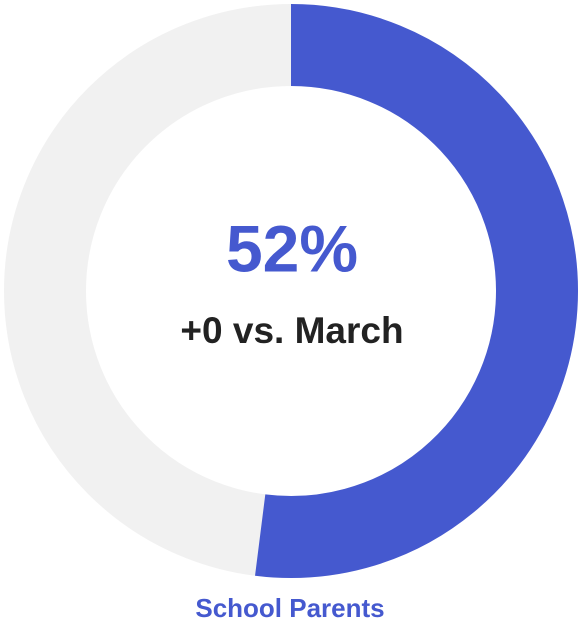 Image resolution: width=580 pixels, height=629 pixels. Describe the element at coordinates (291, 330) in the screenshot. I see `center-subtitle: +0 vs. March` at that location.